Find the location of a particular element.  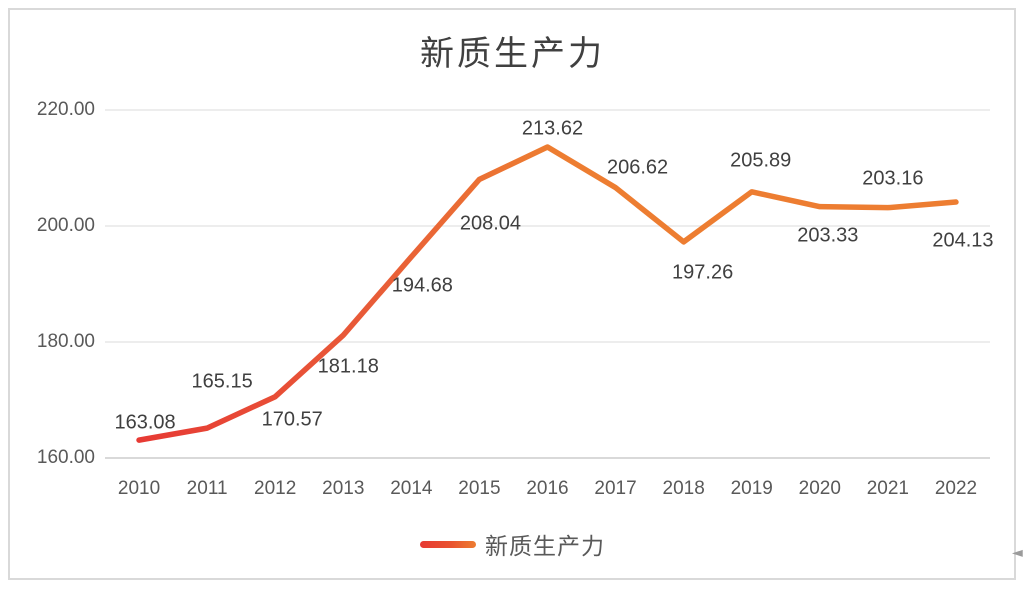

data-label: 208.04 is located at coordinates (490, 223).